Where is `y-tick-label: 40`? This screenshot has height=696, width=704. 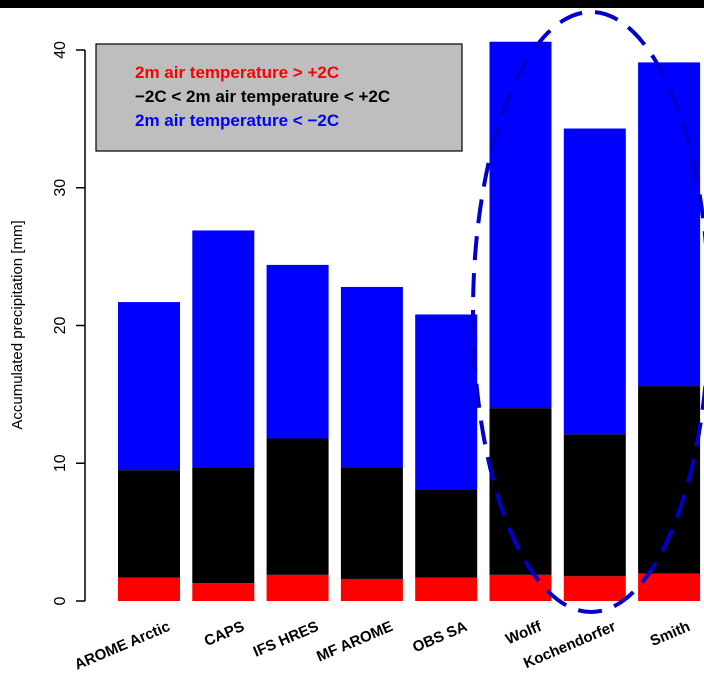
y-tick-label: 40 is located at coordinates (60, 50).